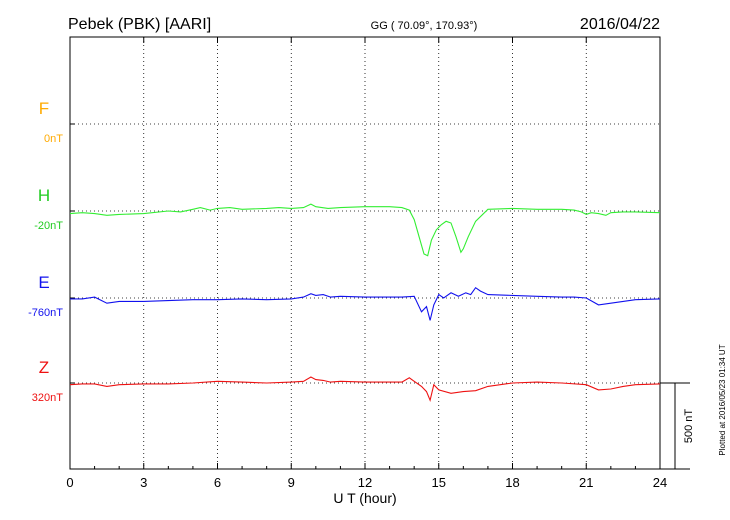 This screenshot has height=520, width=730. What do you see at coordinates (660, 482) in the screenshot?
I see `x-tick-label: 24` at bounding box center [660, 482].